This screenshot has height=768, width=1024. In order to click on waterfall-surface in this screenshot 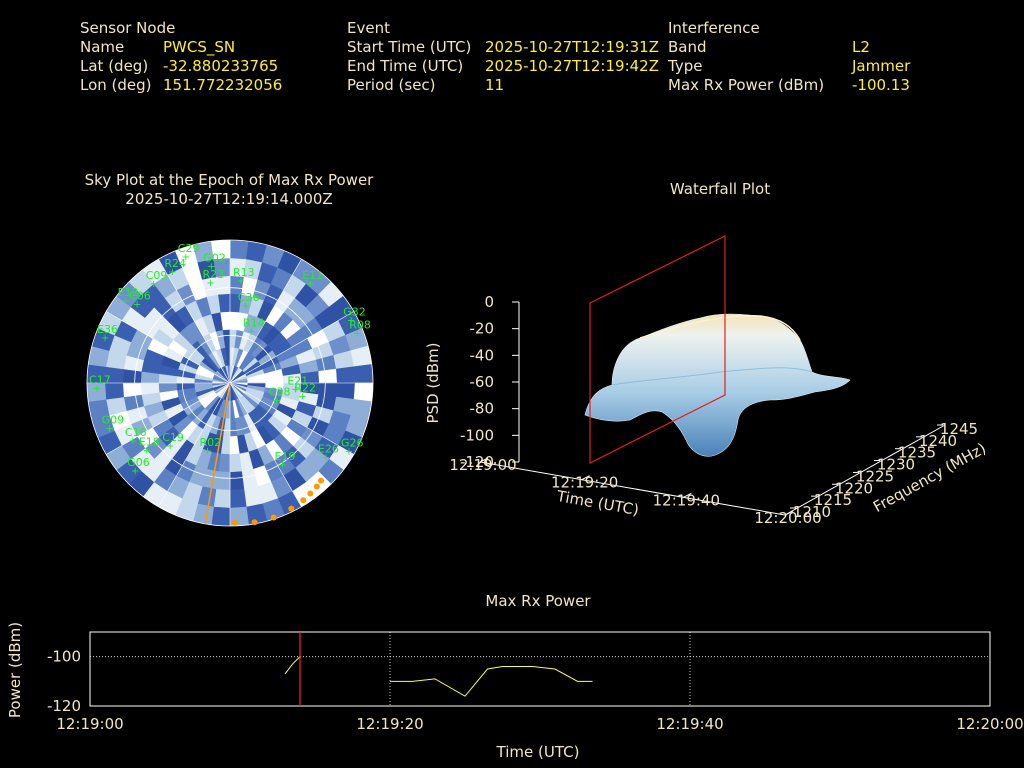, I will do `click(717, 385)`.